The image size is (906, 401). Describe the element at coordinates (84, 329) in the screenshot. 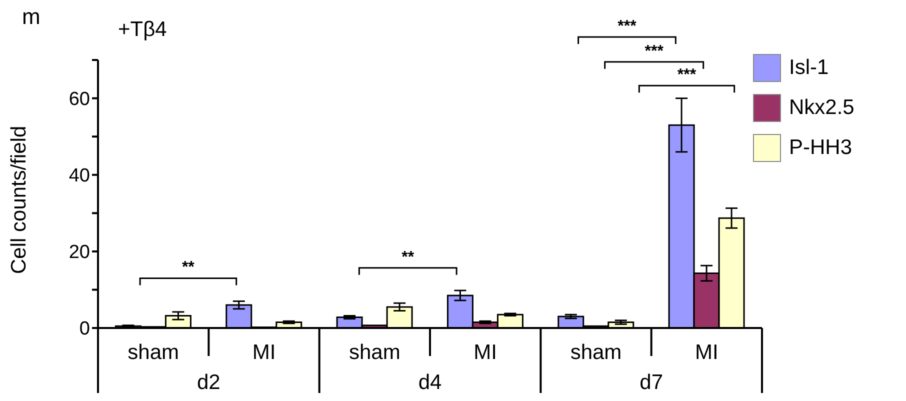

I see `y-tick-label: 0` at that location.